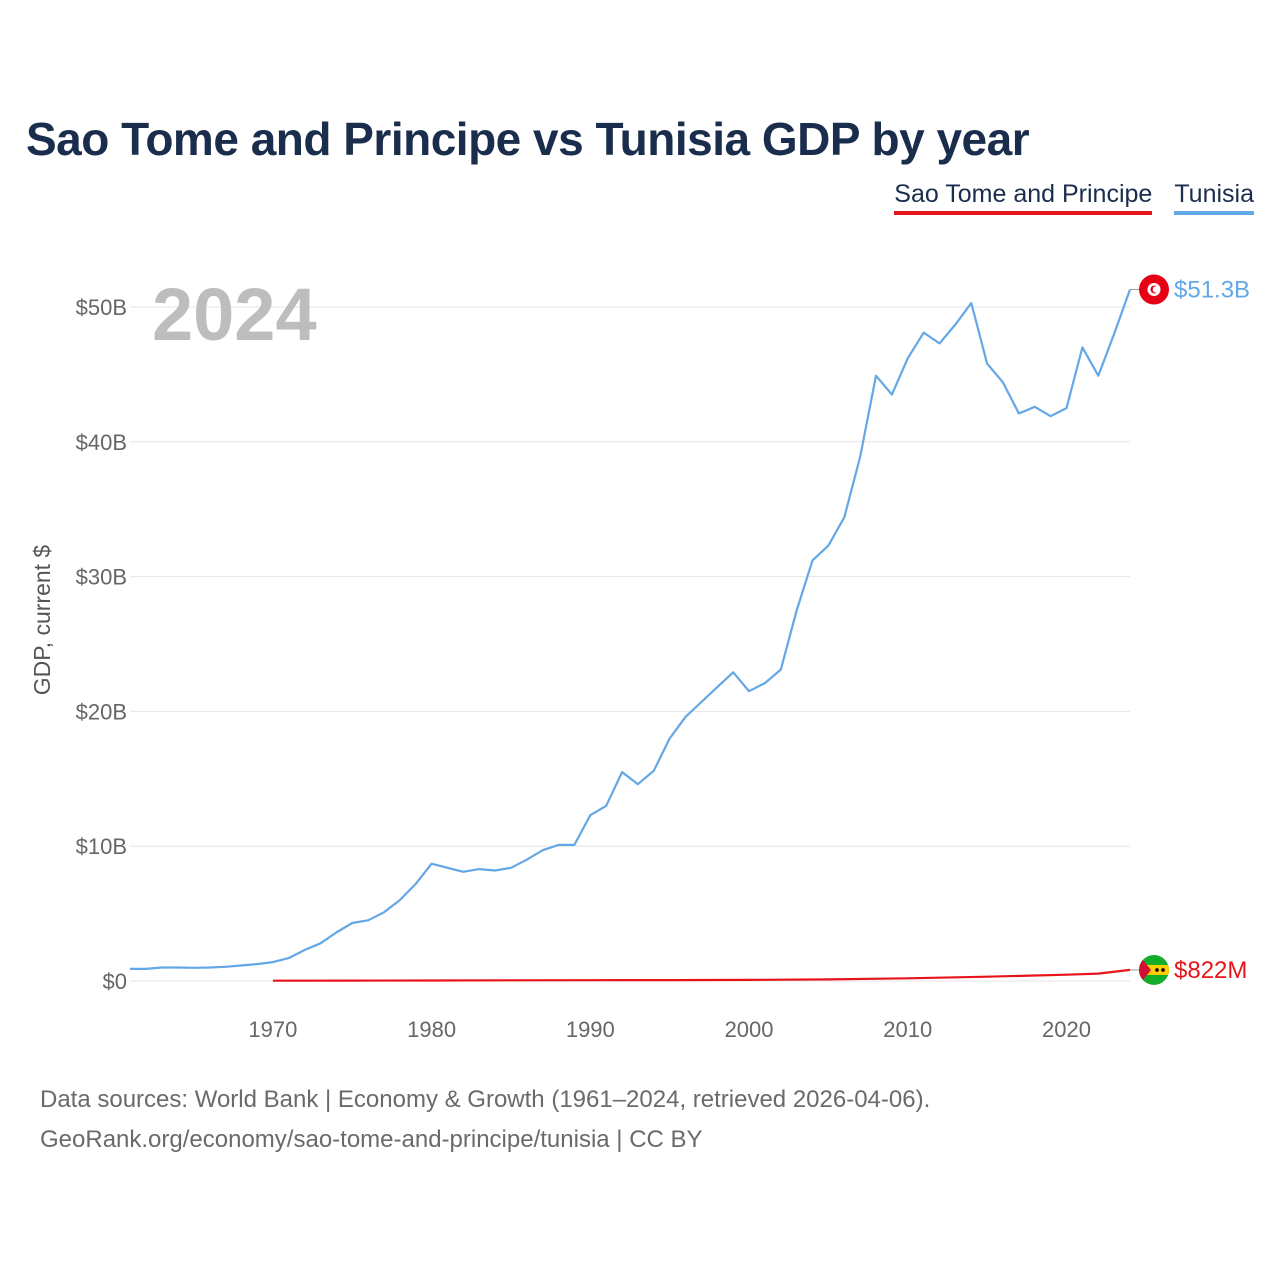 This screenshot has height=1280, width=1280. I want to click on year-label: 2024, so click(234, 314).